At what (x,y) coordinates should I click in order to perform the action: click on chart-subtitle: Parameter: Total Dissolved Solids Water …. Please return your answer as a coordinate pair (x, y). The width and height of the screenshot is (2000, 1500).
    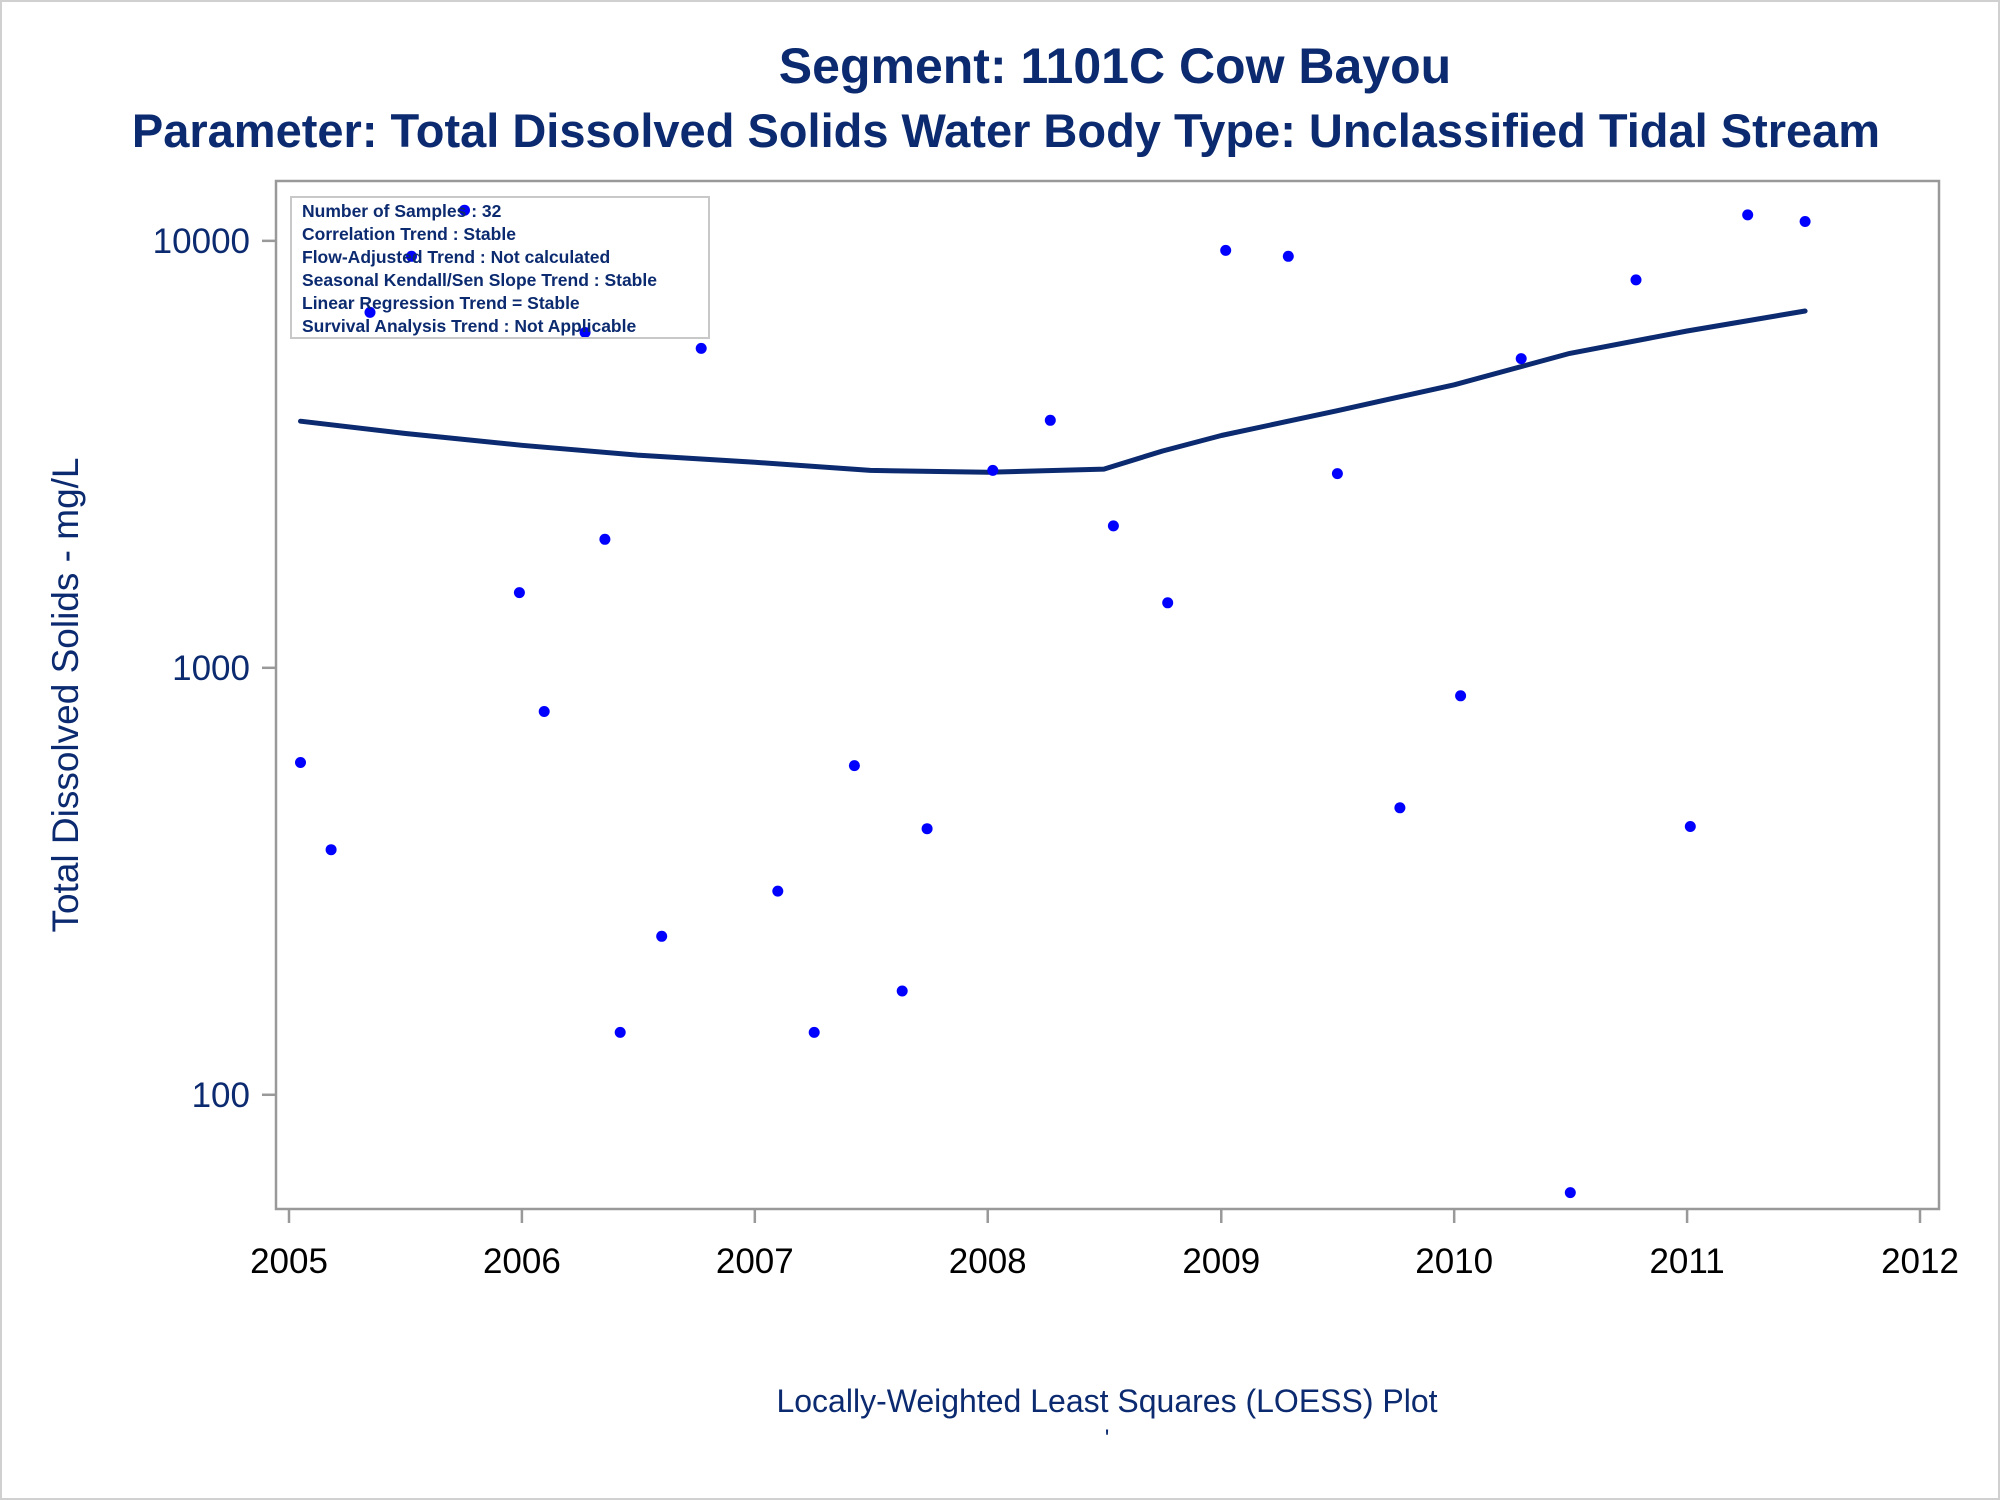
    Looking at the image, I should click on (1006, 130).